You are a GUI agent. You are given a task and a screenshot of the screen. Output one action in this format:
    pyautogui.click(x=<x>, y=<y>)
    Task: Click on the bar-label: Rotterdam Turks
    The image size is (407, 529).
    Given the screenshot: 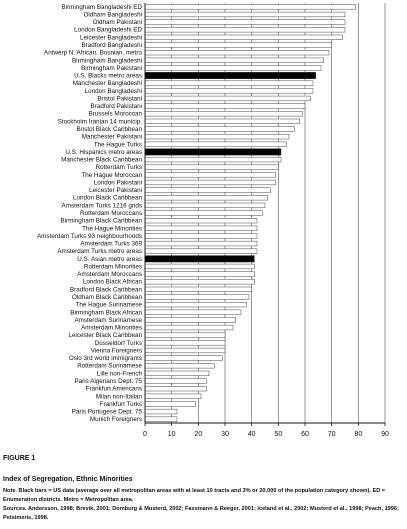 What is the action you would take?
    pyautogui.click(x=118, y=167)
    